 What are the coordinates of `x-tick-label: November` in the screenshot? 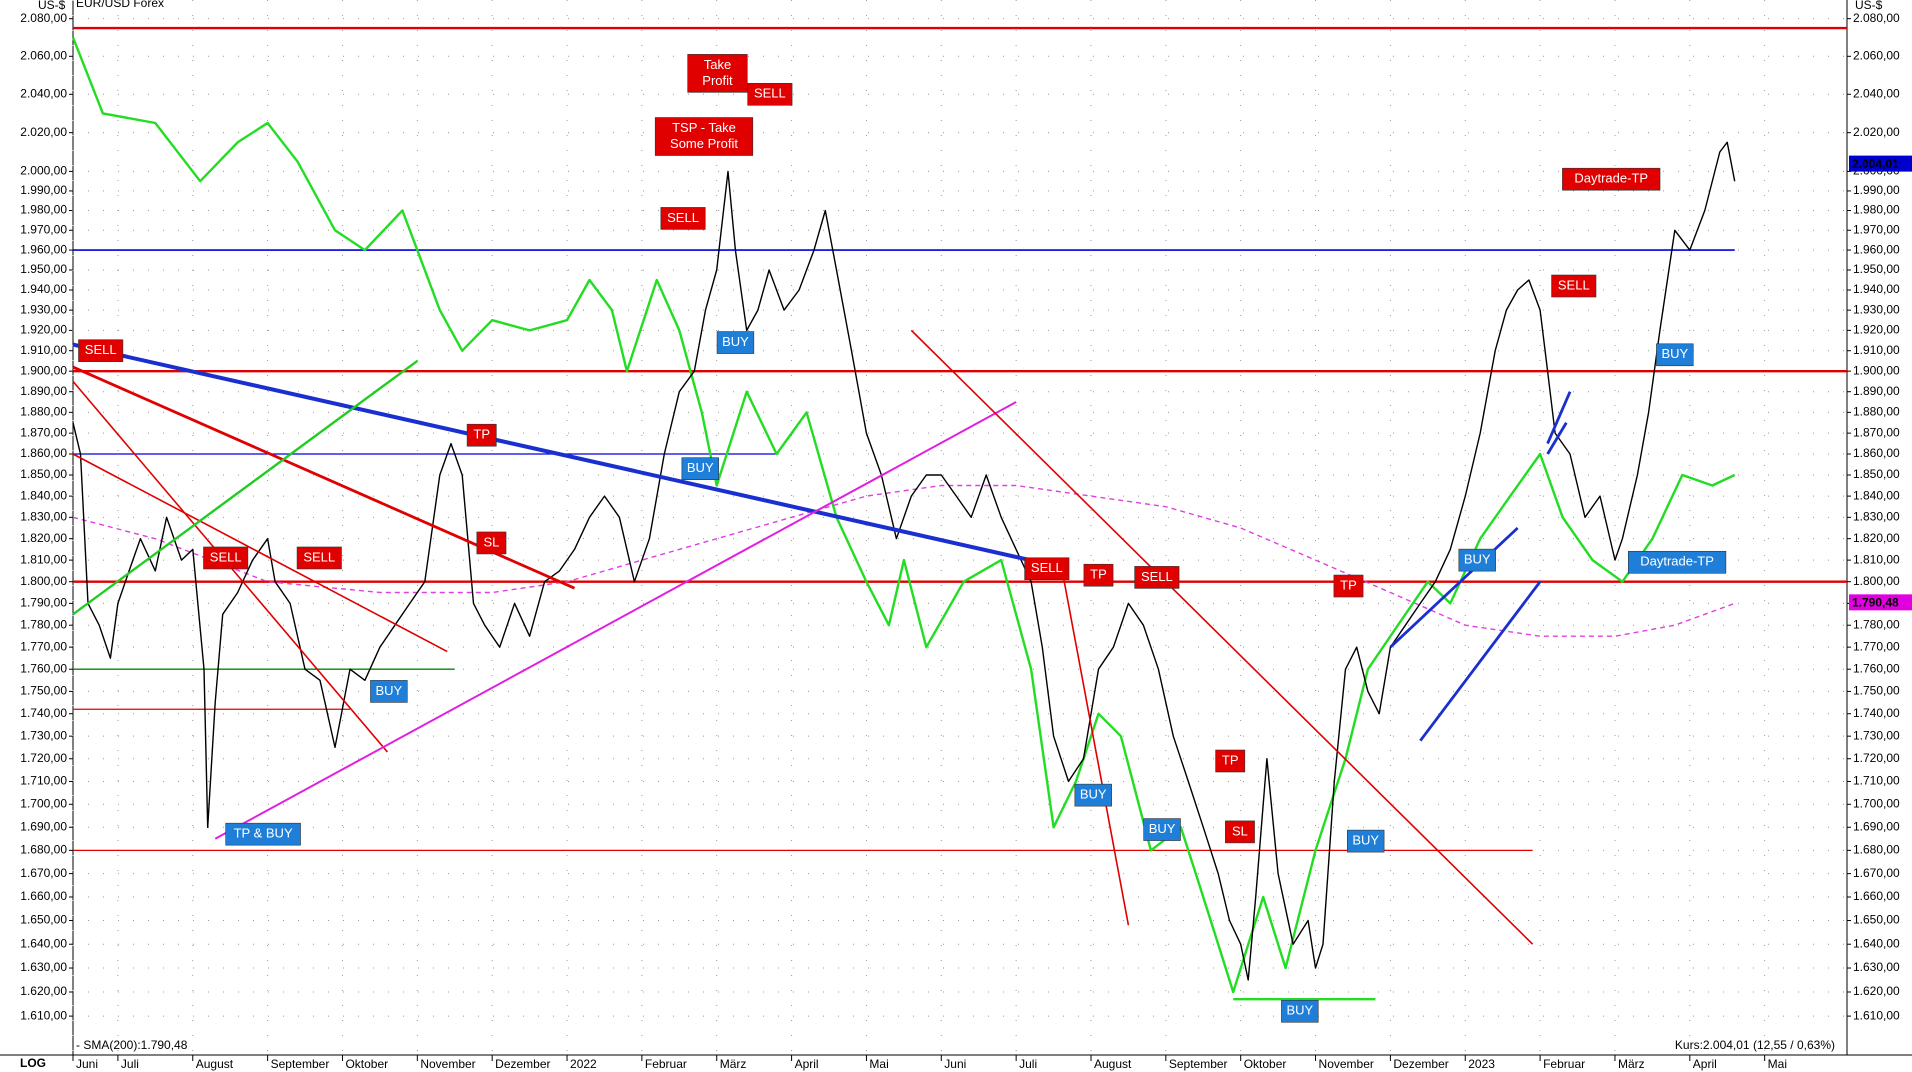 It's located at (1346, 1064).